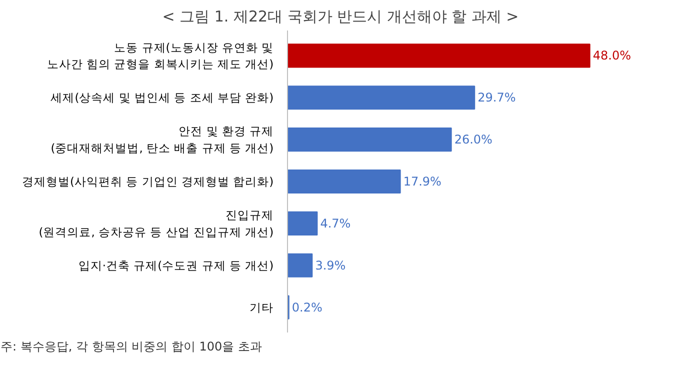 Image resolution: width=680 pixels, height=367 pixels. What do you see at coordinates (160, 56) in the screenshot?
I see `y-tick-label: 노동 규제(노동시장 유연화 및 노사간 힘의 균형을 회복시키는 제도 개선)` at bounding box center [160, 56].